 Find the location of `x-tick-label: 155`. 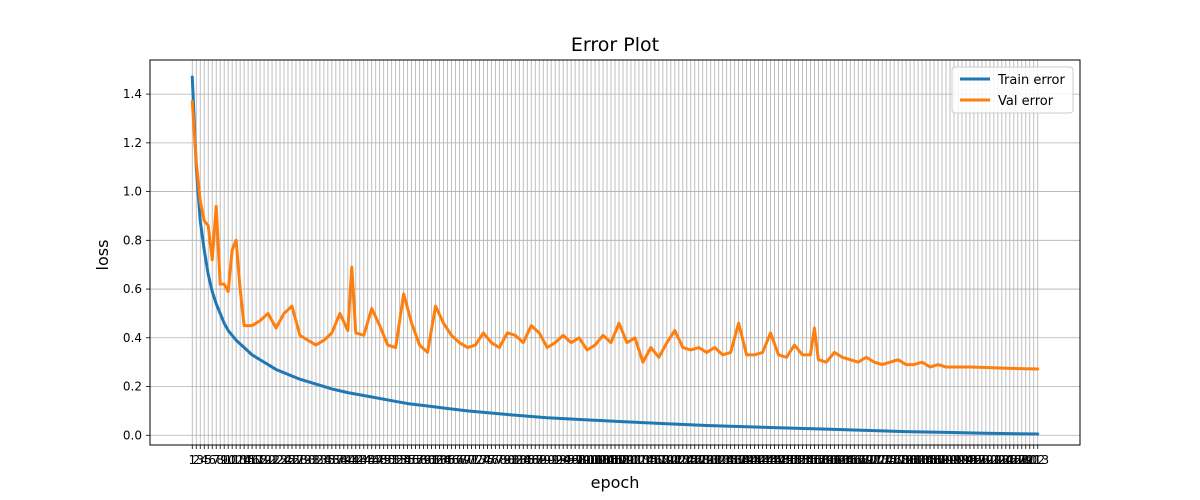

x-tick-label: 155 is located at coordinates (806, 460).